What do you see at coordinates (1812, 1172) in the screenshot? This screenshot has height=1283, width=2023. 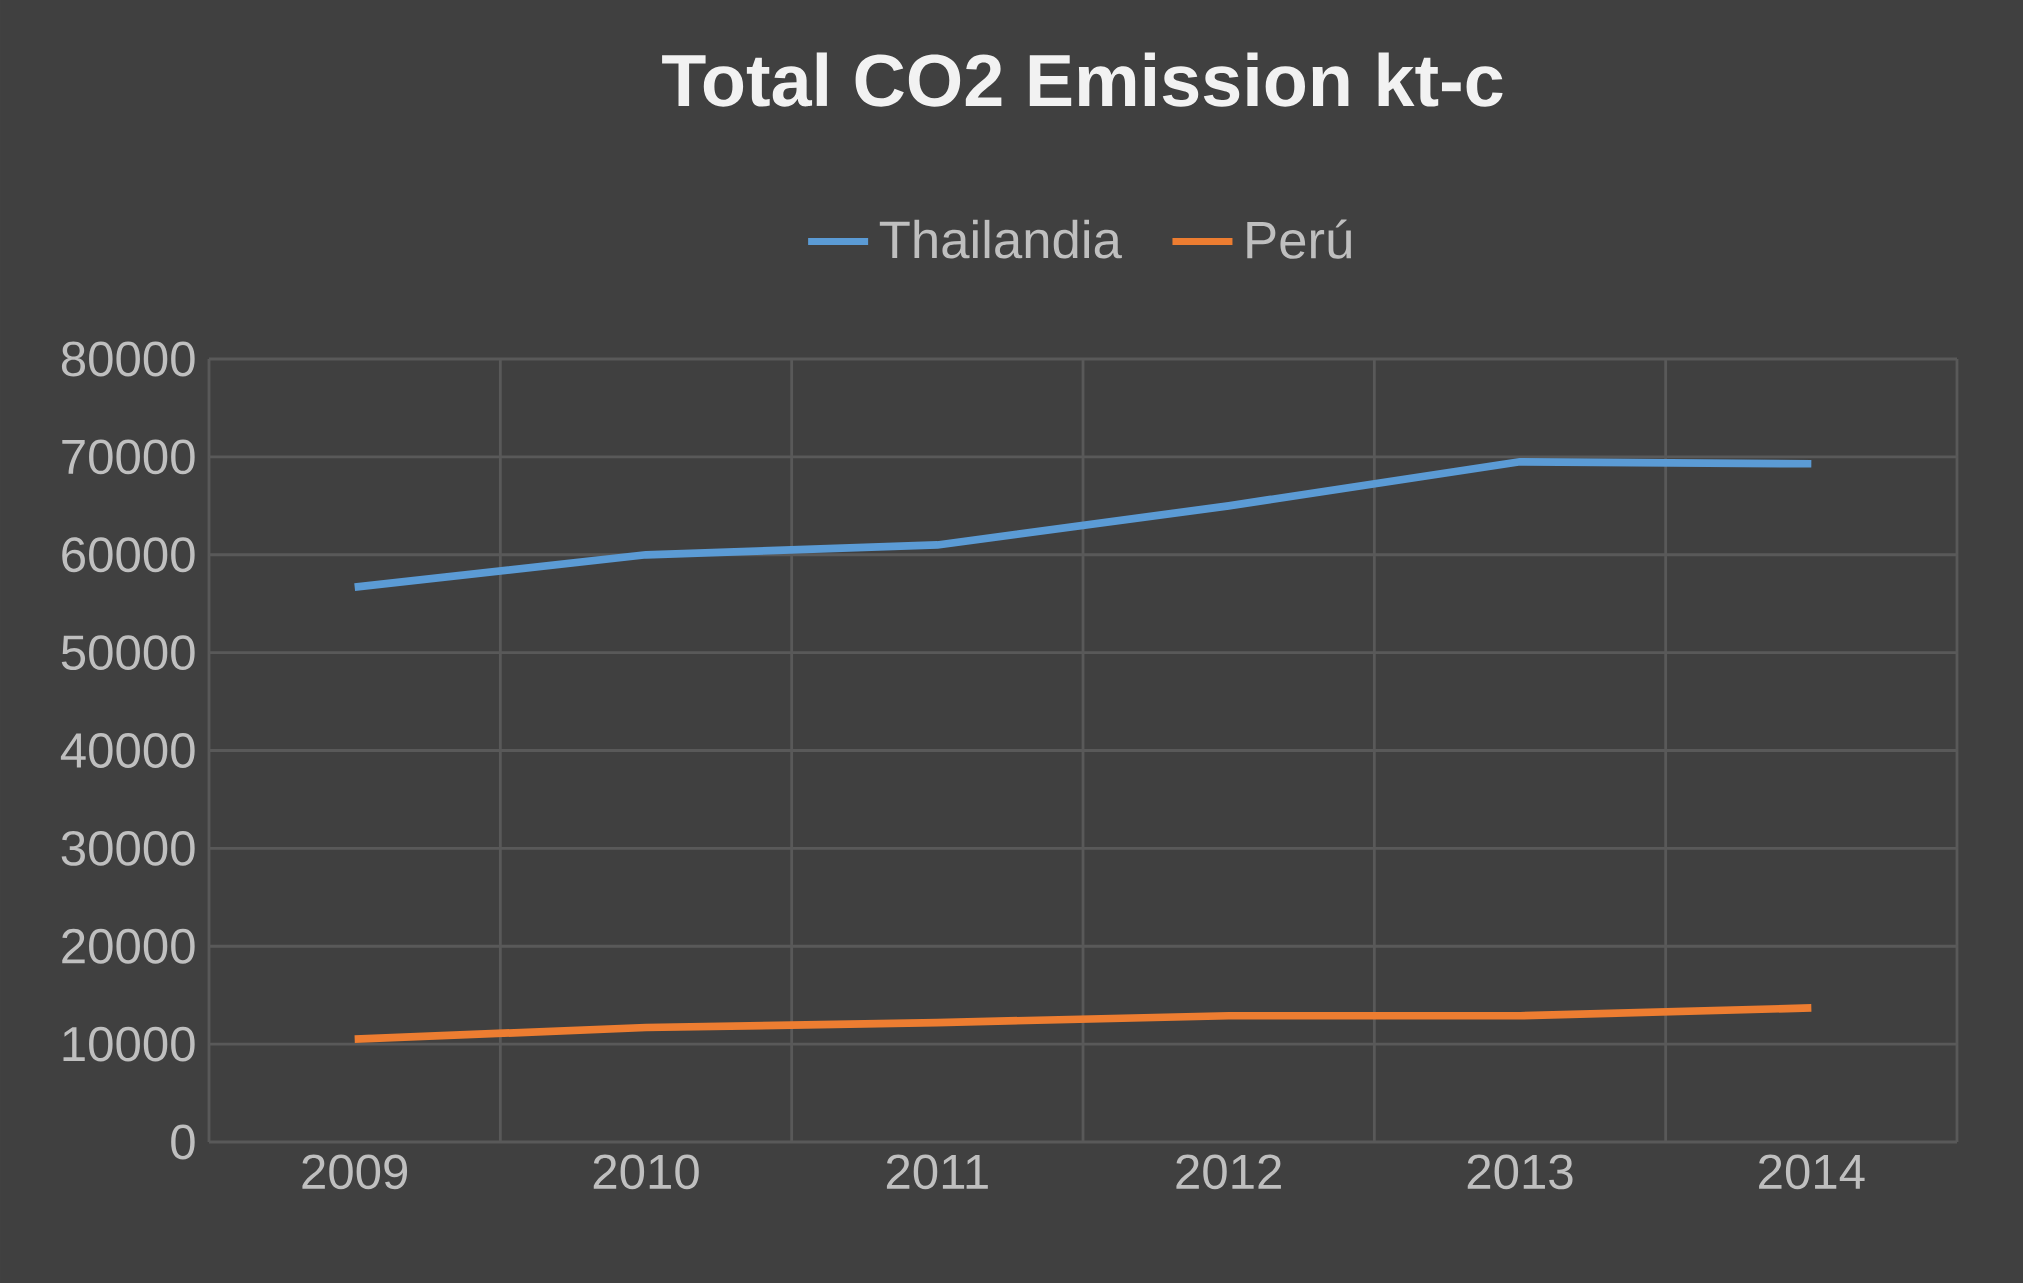 I see `x-tick-label: 2014` at bounding box center [1812, 1172].